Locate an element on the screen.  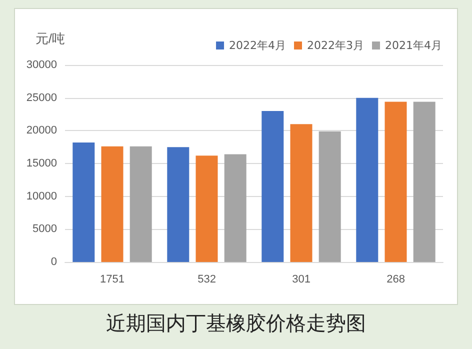
legend-label: 2022年3月 is located at coordinates (335, 45).